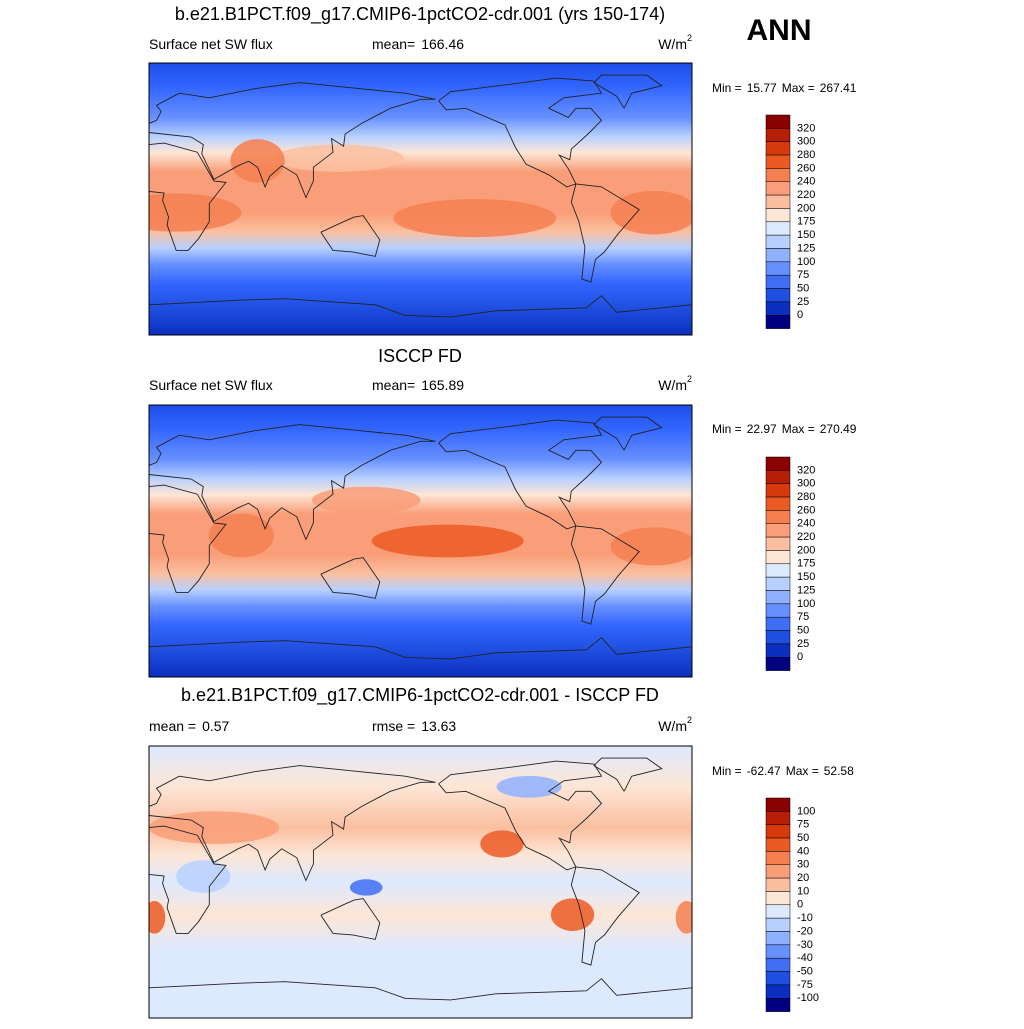 The height and width of the screenshot is (1029, 1024). What do you see at coordinates (803, 891) in the screenshot?
I see `colorbar-label: 10` at bounding box center [803, 891].